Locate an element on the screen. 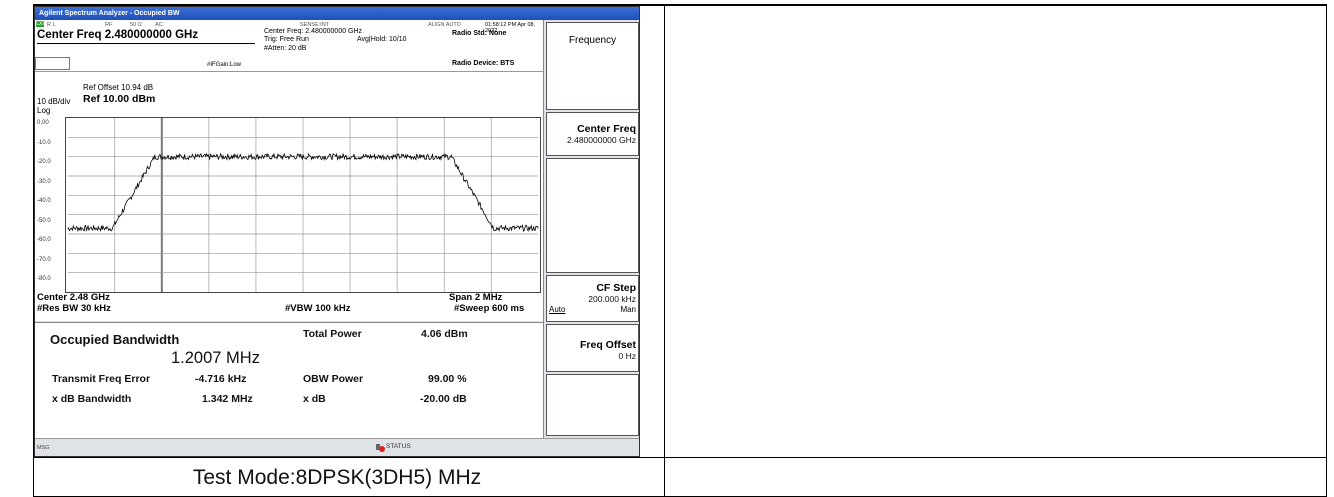 This screenshot has height=497, width=1334. cf-step-man-option: Man is located at coordinates (628, 309).